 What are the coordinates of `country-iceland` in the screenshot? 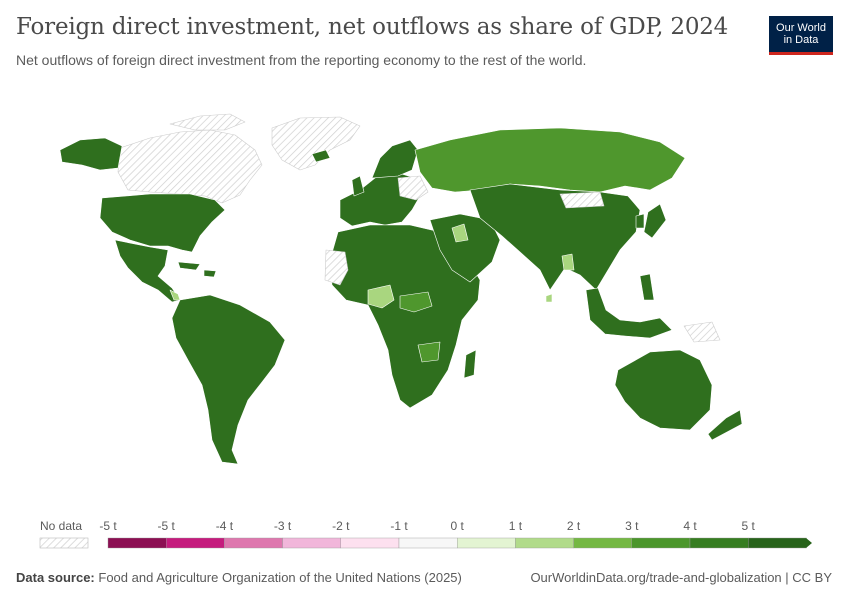 It's located at (321, 156).